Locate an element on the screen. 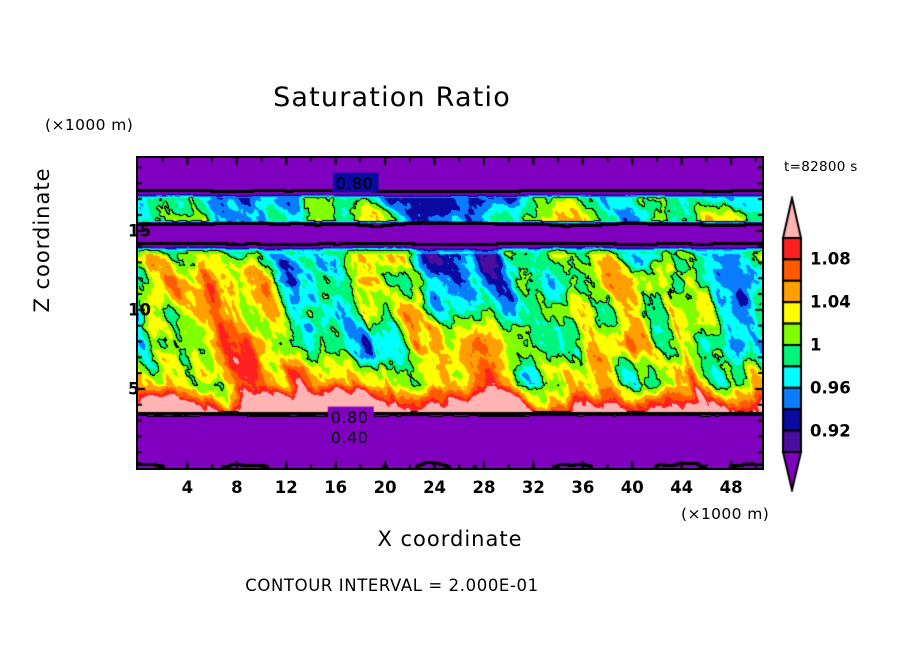 This screenshot has height=654, width=904. colorbar-tick-label: 1.04 is located at coordinates (830, 302).